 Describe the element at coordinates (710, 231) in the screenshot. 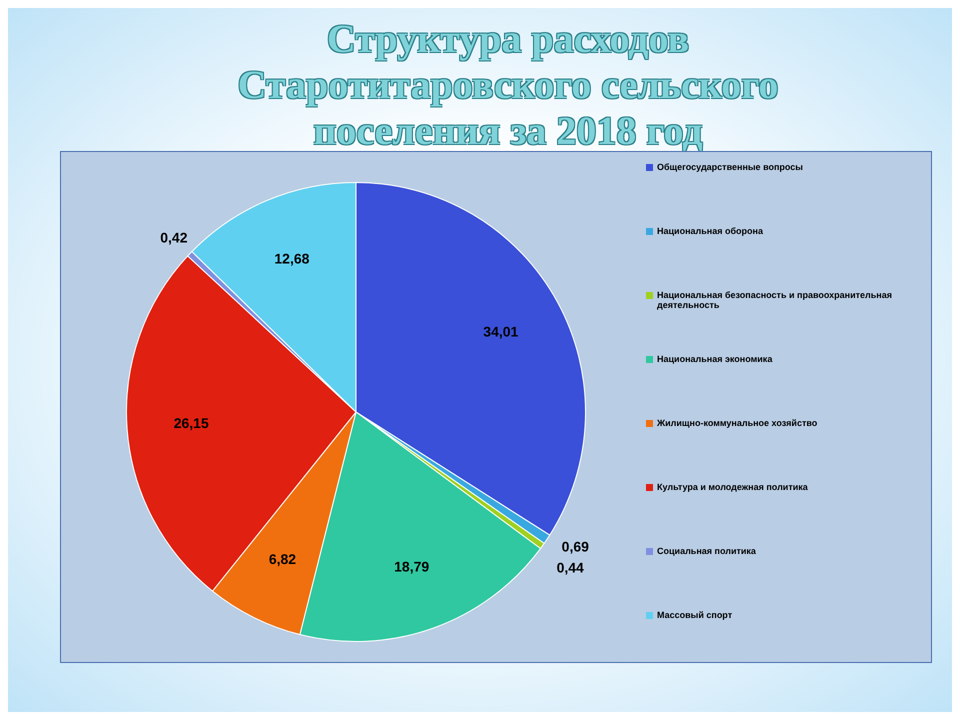

I see `legend-label: Национальная оборона` at that location.